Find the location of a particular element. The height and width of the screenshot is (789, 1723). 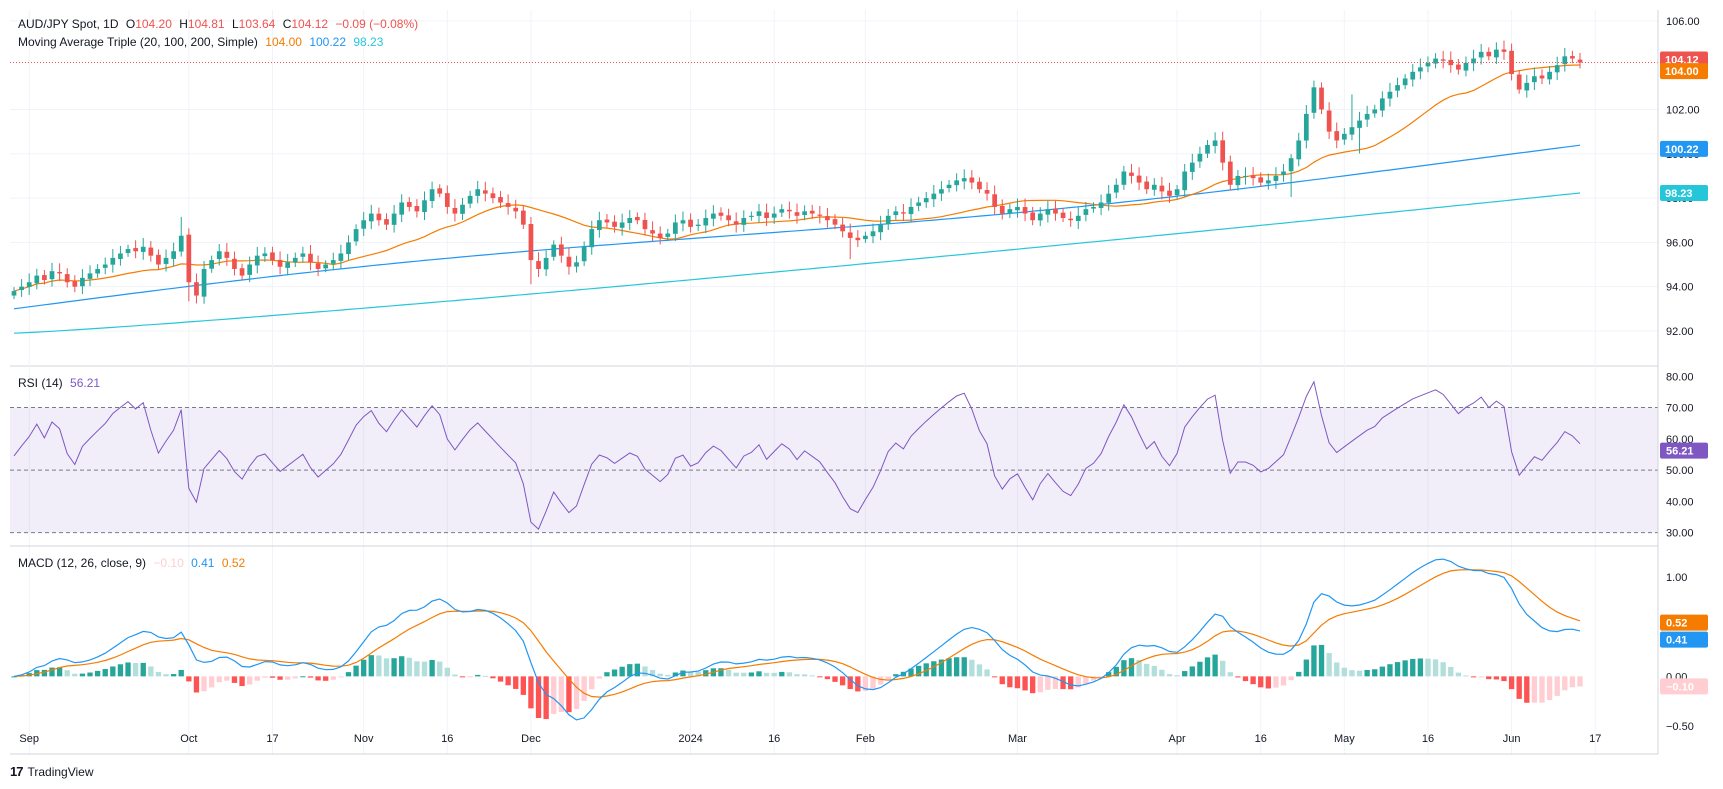

y-tick-label: 1.00 is located at coordinates (1676, 578).